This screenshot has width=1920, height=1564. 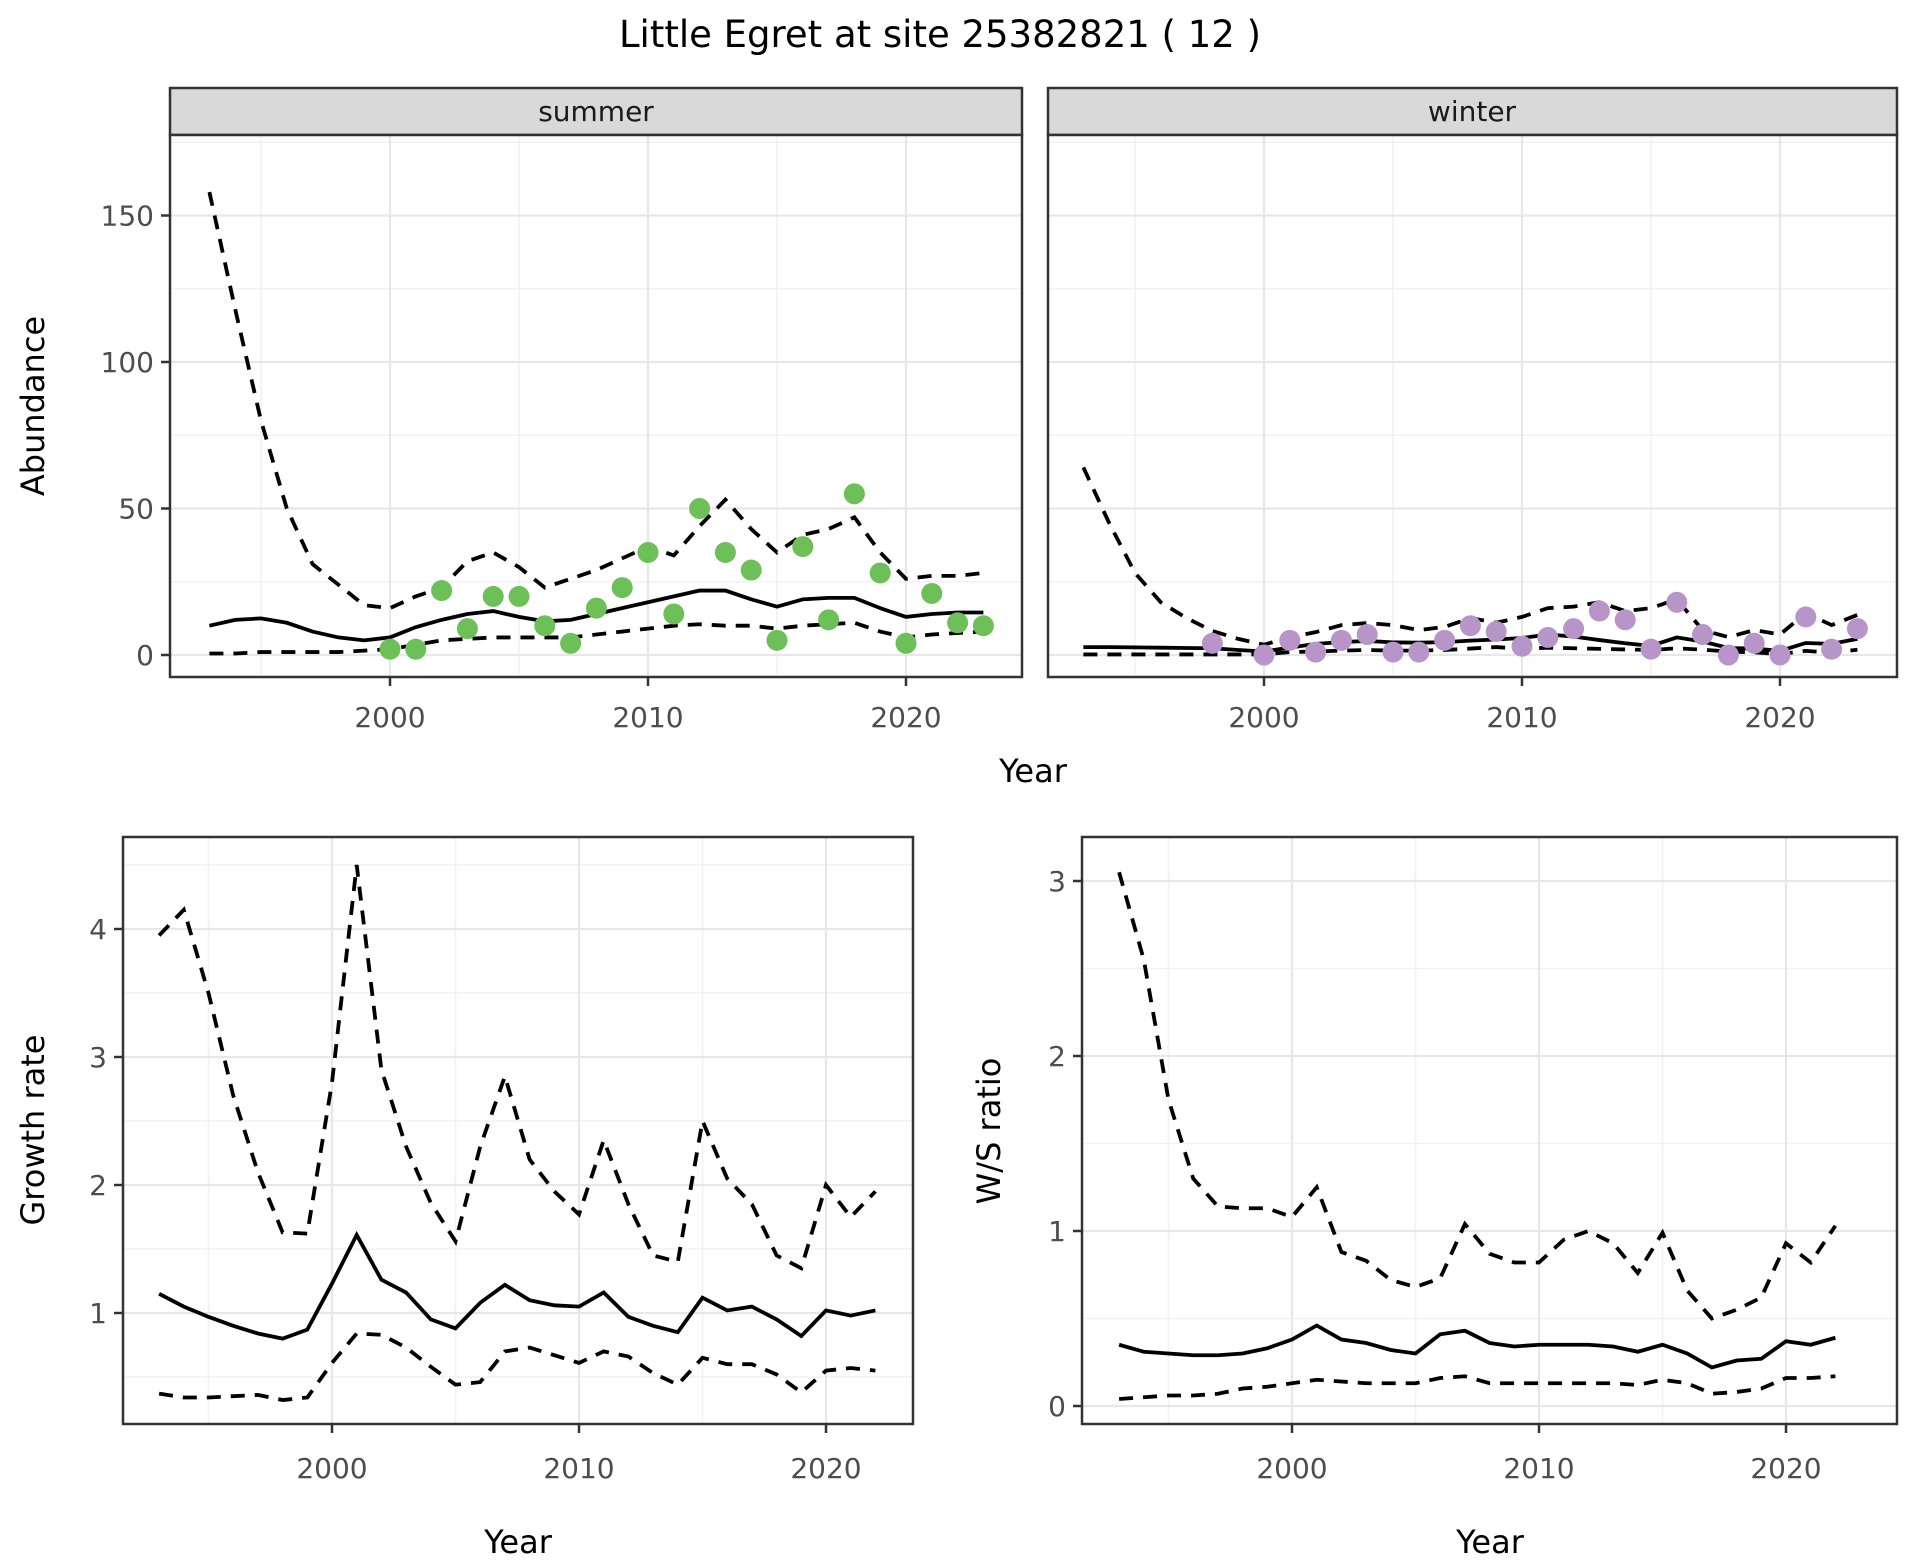 What do you see at coordinates (1534, 628) in the screenshot?
I see `winter-observation-points` at bounding box center [1534, 628].